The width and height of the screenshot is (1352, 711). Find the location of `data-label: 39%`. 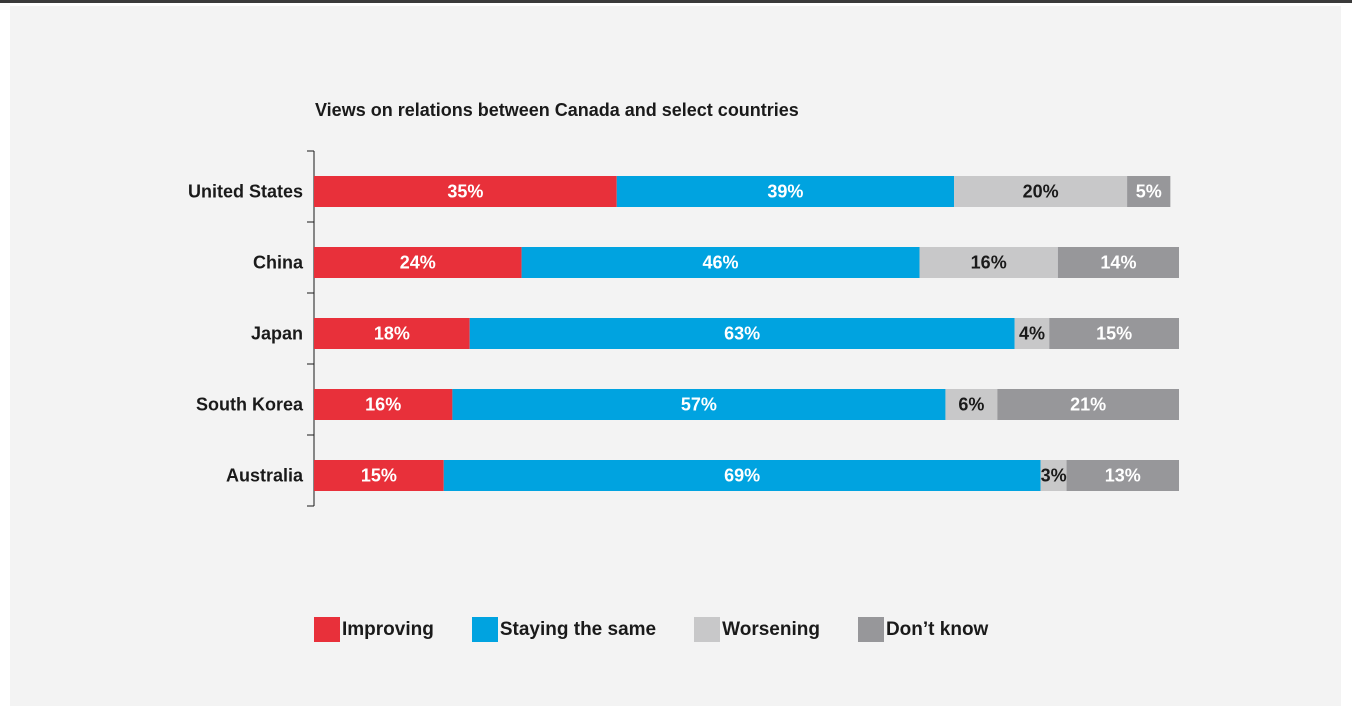

data-label: 39% is located at coordinates (785, 192).